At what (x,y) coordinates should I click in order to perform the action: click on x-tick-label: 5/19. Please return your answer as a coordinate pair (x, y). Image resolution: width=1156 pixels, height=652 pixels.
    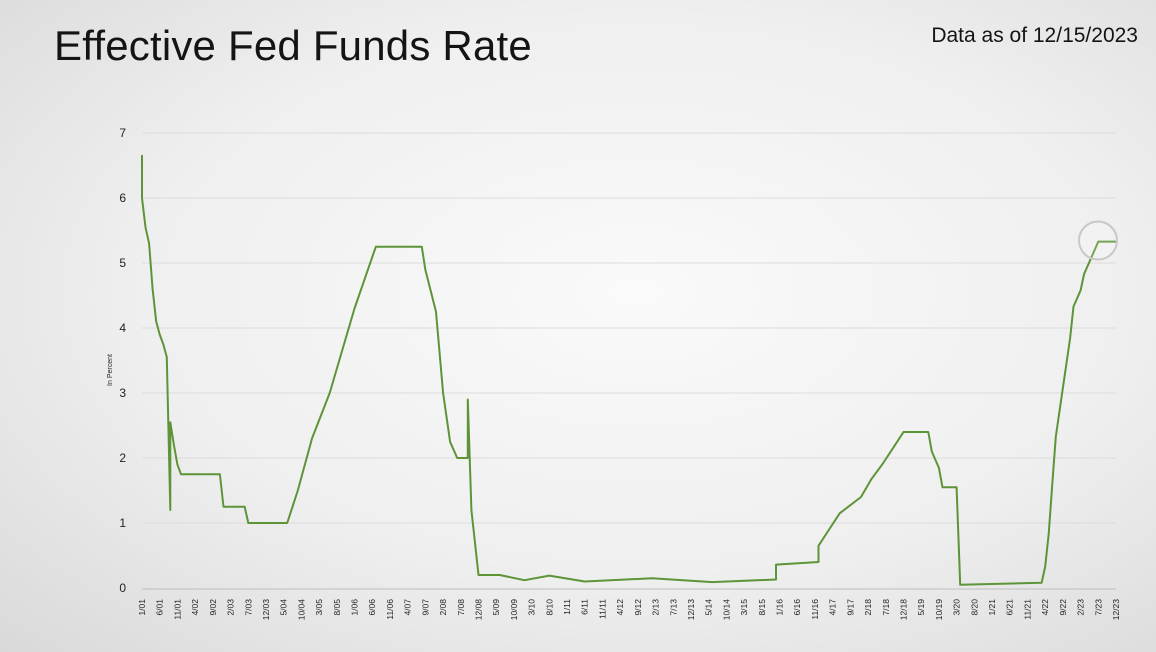
    Looking at the image, I should click on (921, 607).